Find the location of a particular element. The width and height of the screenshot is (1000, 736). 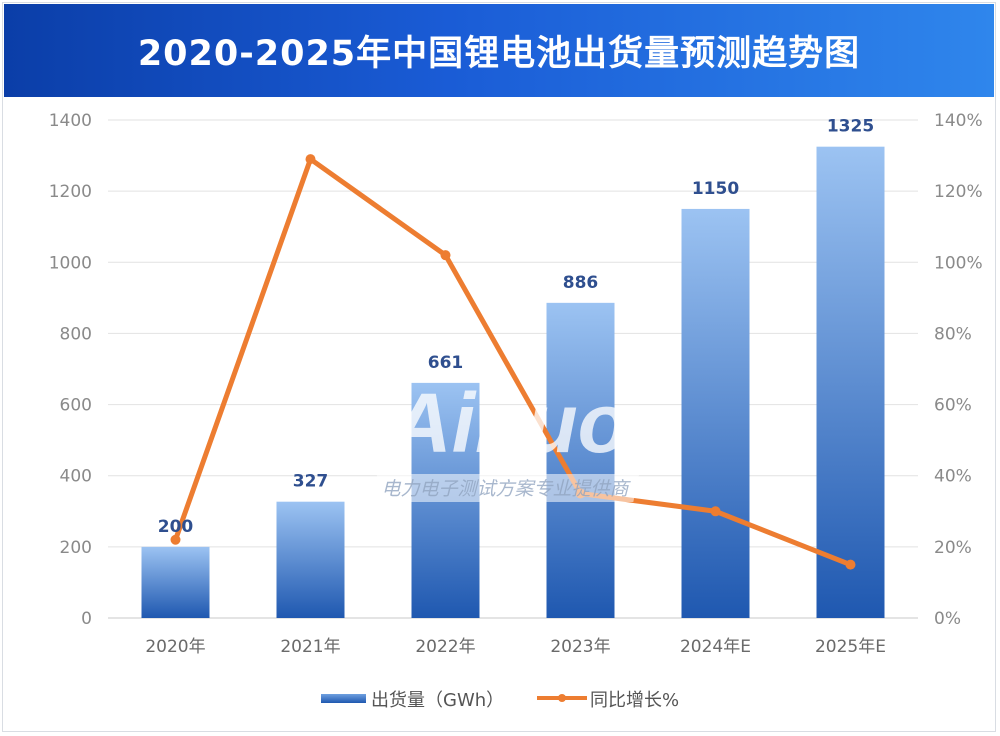

watermark-logo: Ainuo is located at coordinates (509, 423).